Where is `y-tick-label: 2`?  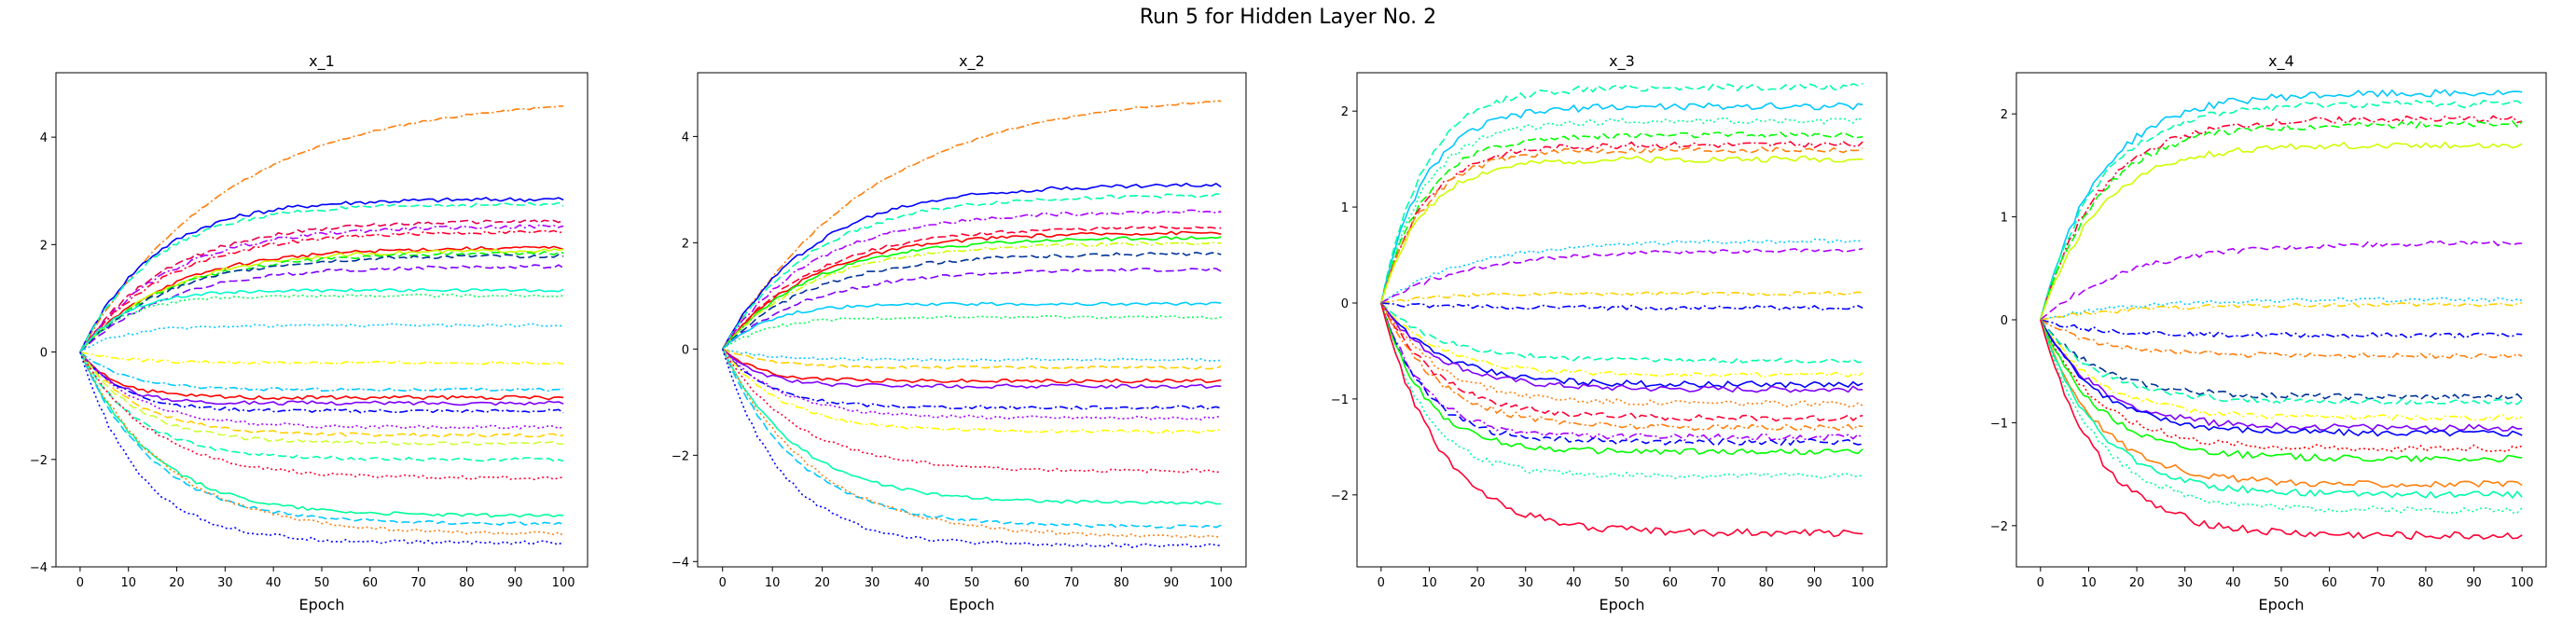 y-tick-label: 2 is located at coordinates (1345, 112).